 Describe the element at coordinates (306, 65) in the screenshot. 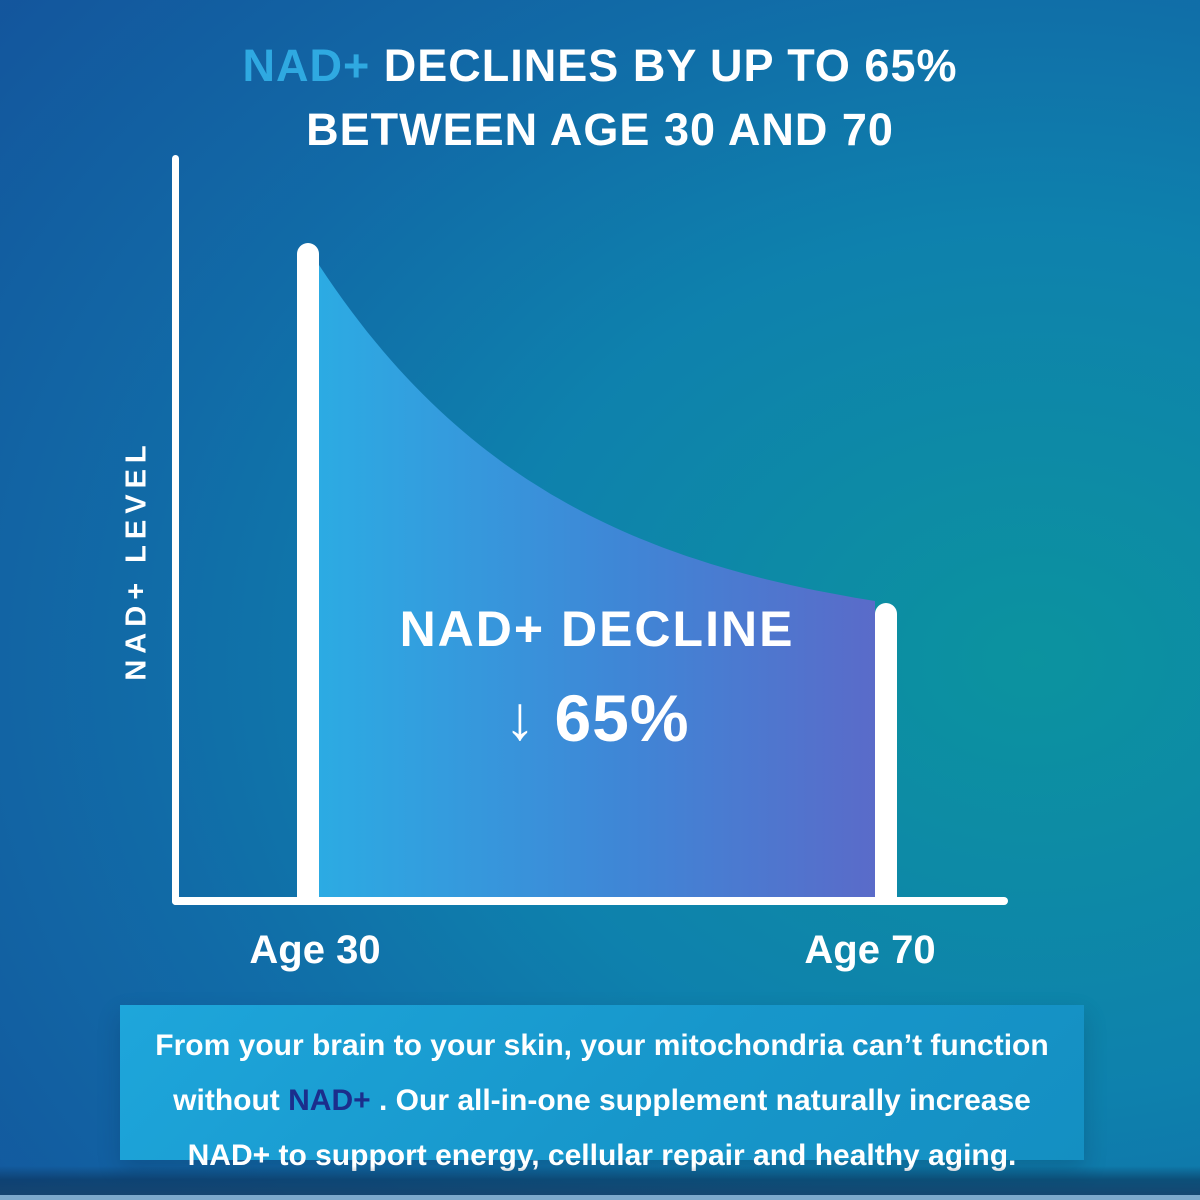

I see `title-accent-nad: NAD+` at that location.